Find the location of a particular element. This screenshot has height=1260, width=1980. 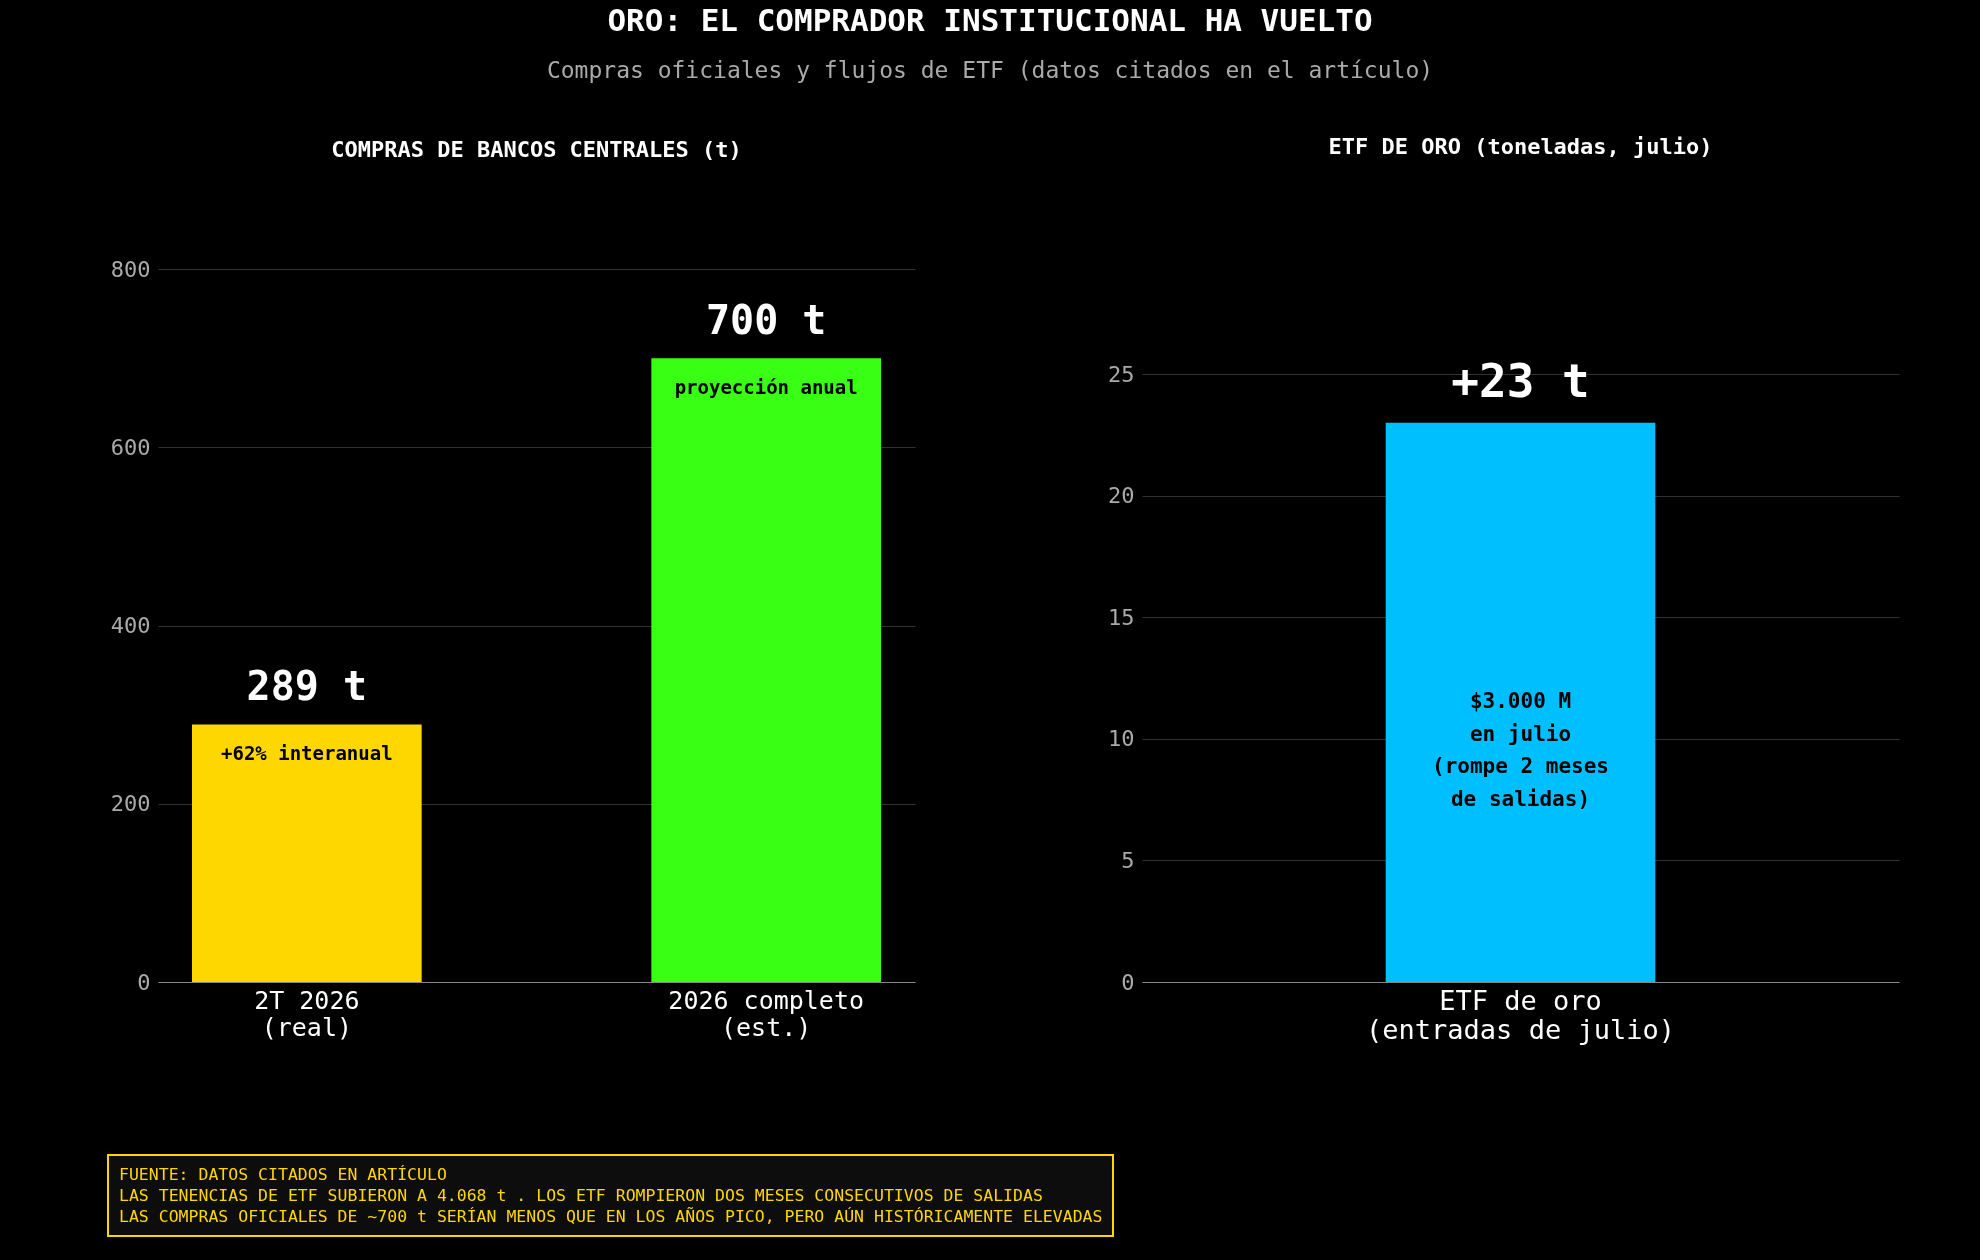

text: Compras oficiales y flujos de ETF (datos citados en el artículo) is located at coordinates (990, 70).